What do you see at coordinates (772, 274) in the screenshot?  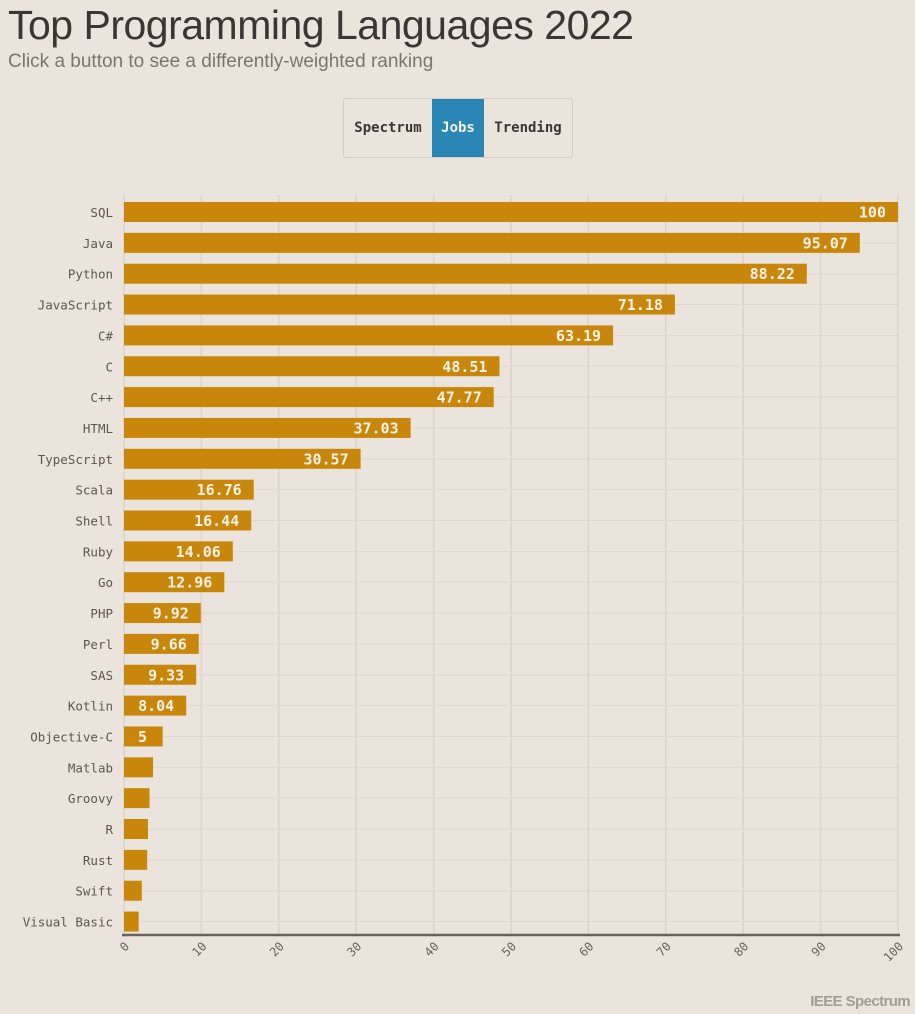 I see `data-label: 88.22` at bounding box center [772, 274].